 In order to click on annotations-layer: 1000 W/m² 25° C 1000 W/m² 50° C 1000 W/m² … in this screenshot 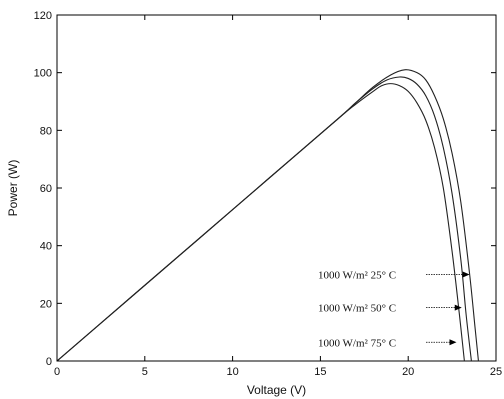, I will do `click(394, 309)`.